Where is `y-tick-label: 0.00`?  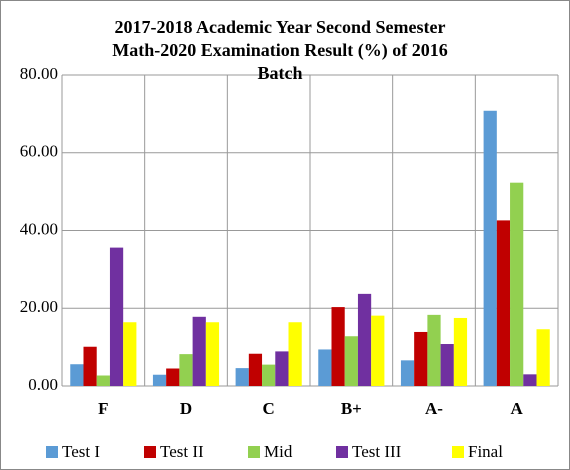
y-tick-label: 0.00 is located at coordinates (43, 384).